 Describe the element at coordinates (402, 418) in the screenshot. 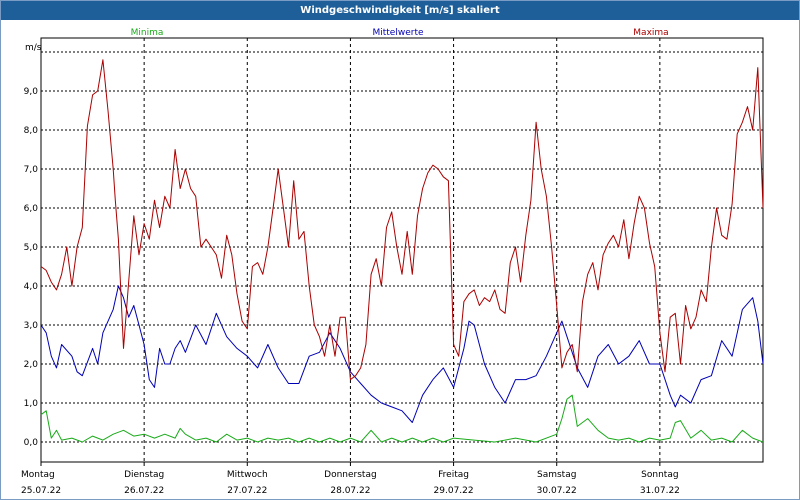

I see `series-minima-line` at that location.